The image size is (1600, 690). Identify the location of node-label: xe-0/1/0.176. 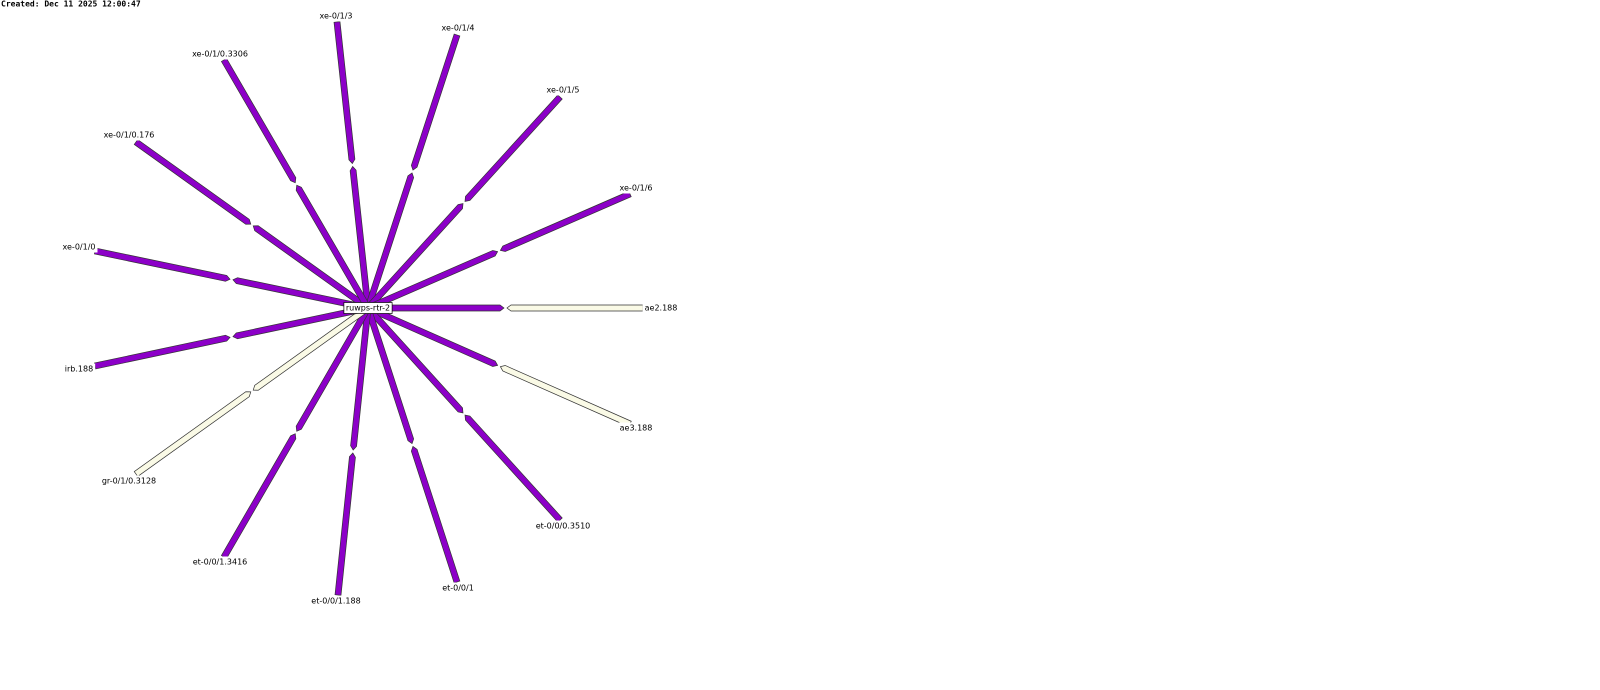
(129, 135).